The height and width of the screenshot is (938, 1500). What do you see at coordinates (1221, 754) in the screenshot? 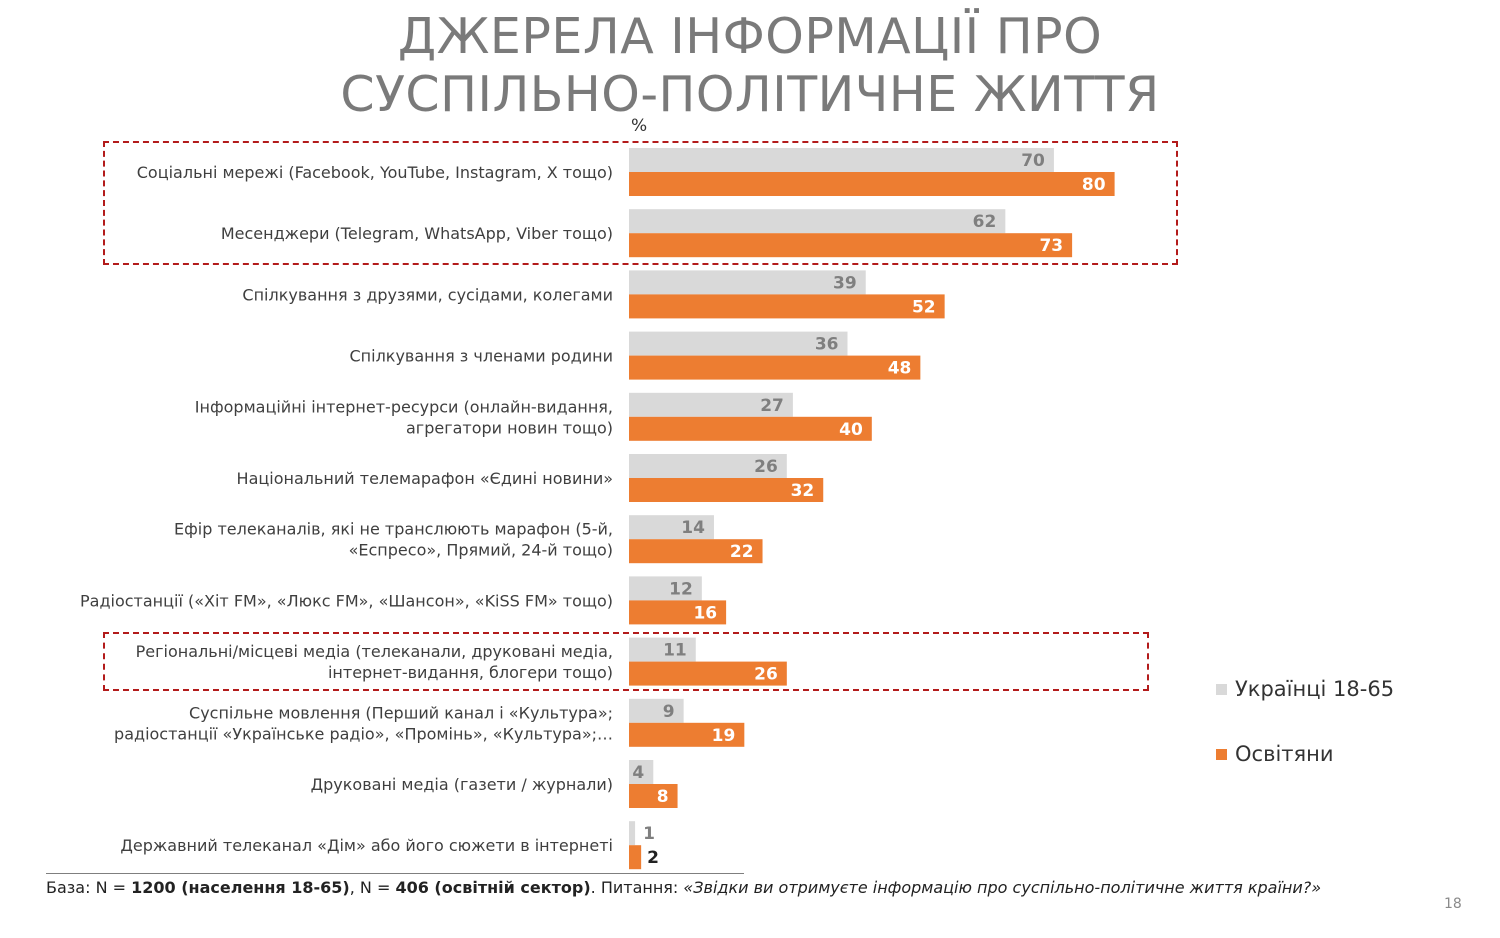
I see `legend-swatch-teachers` at bounding box center [1221, 754].